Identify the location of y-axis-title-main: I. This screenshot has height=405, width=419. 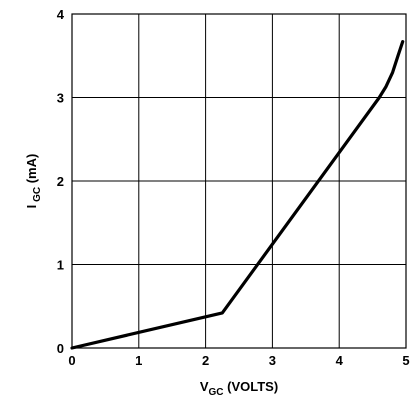
(31, 207).